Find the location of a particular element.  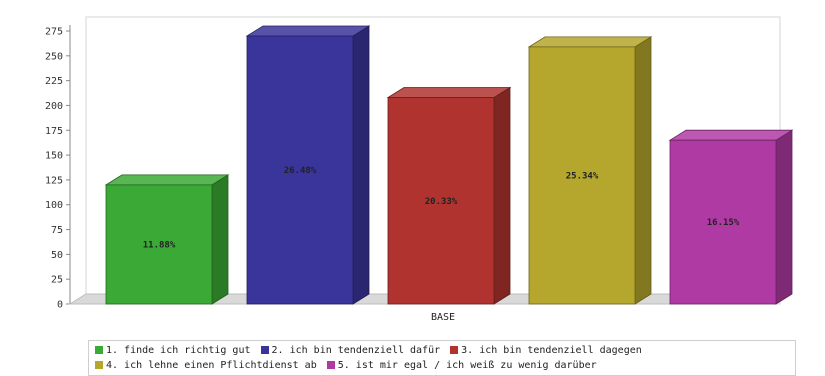

y-tick-label: 75 is located at coordinates (57, 230).